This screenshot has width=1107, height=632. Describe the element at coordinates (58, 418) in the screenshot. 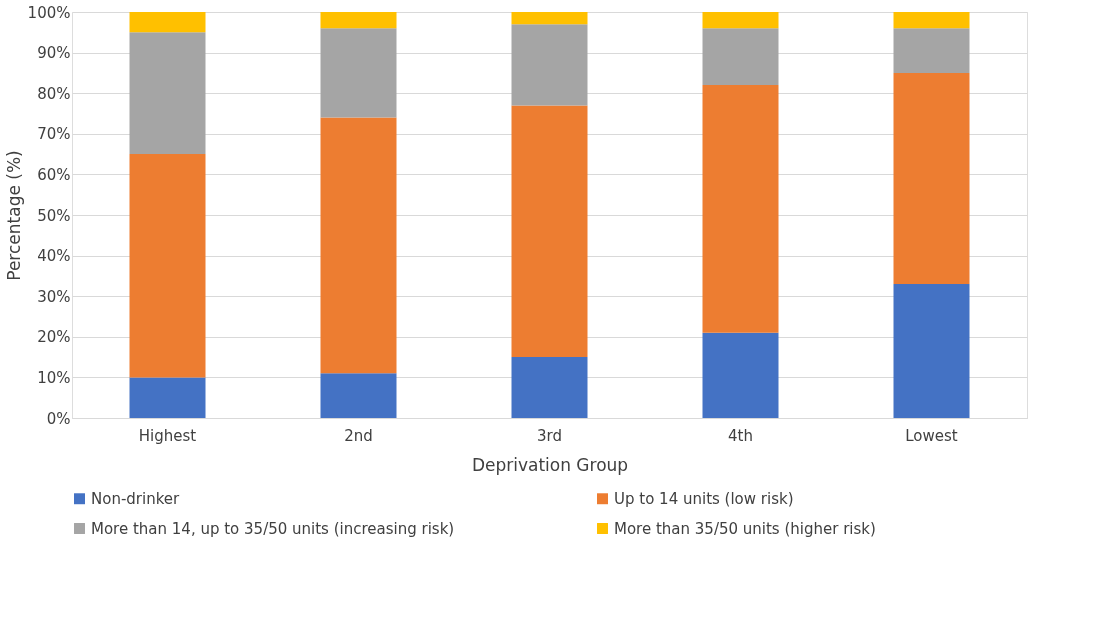

I see `y-tick-label: 0%` at that location.